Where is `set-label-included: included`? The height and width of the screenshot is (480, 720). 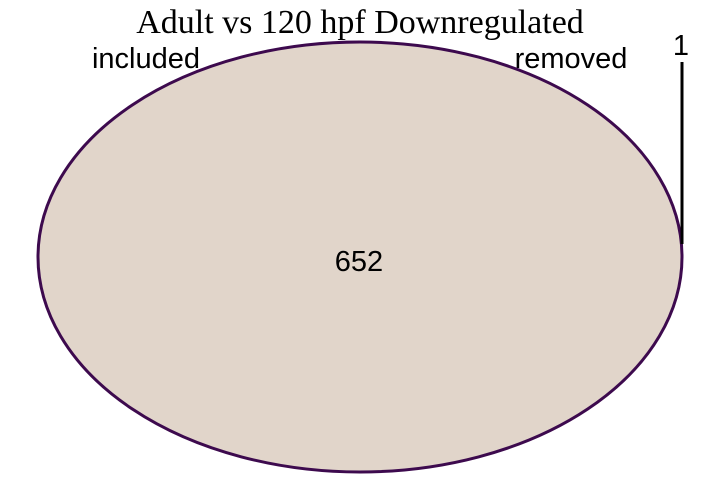 set-label-included: included is located at coordinates (146, 59).